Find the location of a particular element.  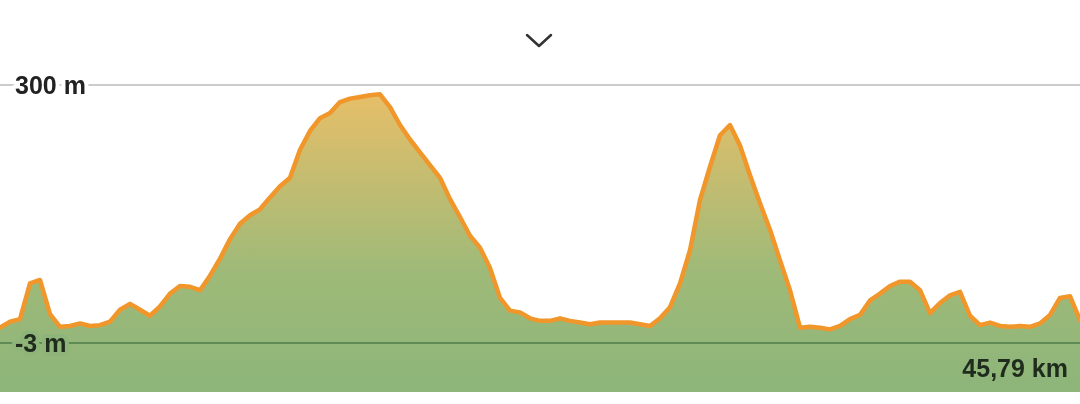

y-tick-label: -3 m is located at coordinates (41, 343).